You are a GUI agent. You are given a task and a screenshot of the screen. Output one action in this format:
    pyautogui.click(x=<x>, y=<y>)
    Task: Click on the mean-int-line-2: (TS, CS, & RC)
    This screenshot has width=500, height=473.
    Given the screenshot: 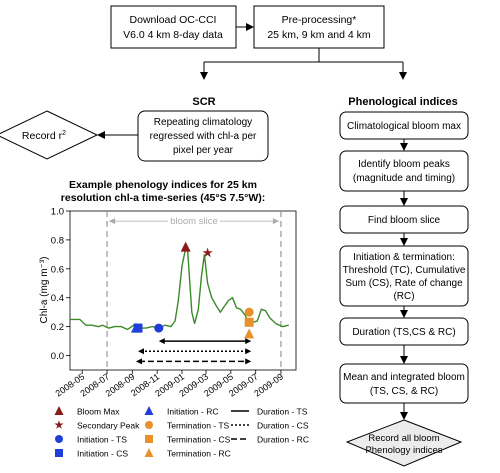 What is the action you would take?
    pyautogui.click(x=404, y=391)
    